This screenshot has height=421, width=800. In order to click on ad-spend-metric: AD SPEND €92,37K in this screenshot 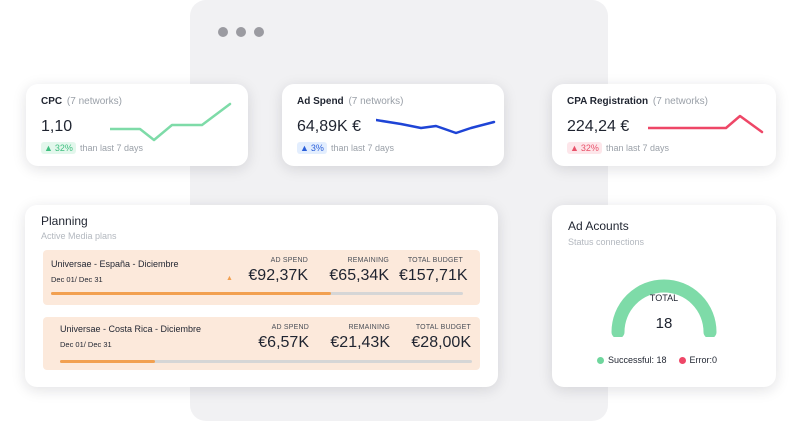, I will do `click(278, 271)`.